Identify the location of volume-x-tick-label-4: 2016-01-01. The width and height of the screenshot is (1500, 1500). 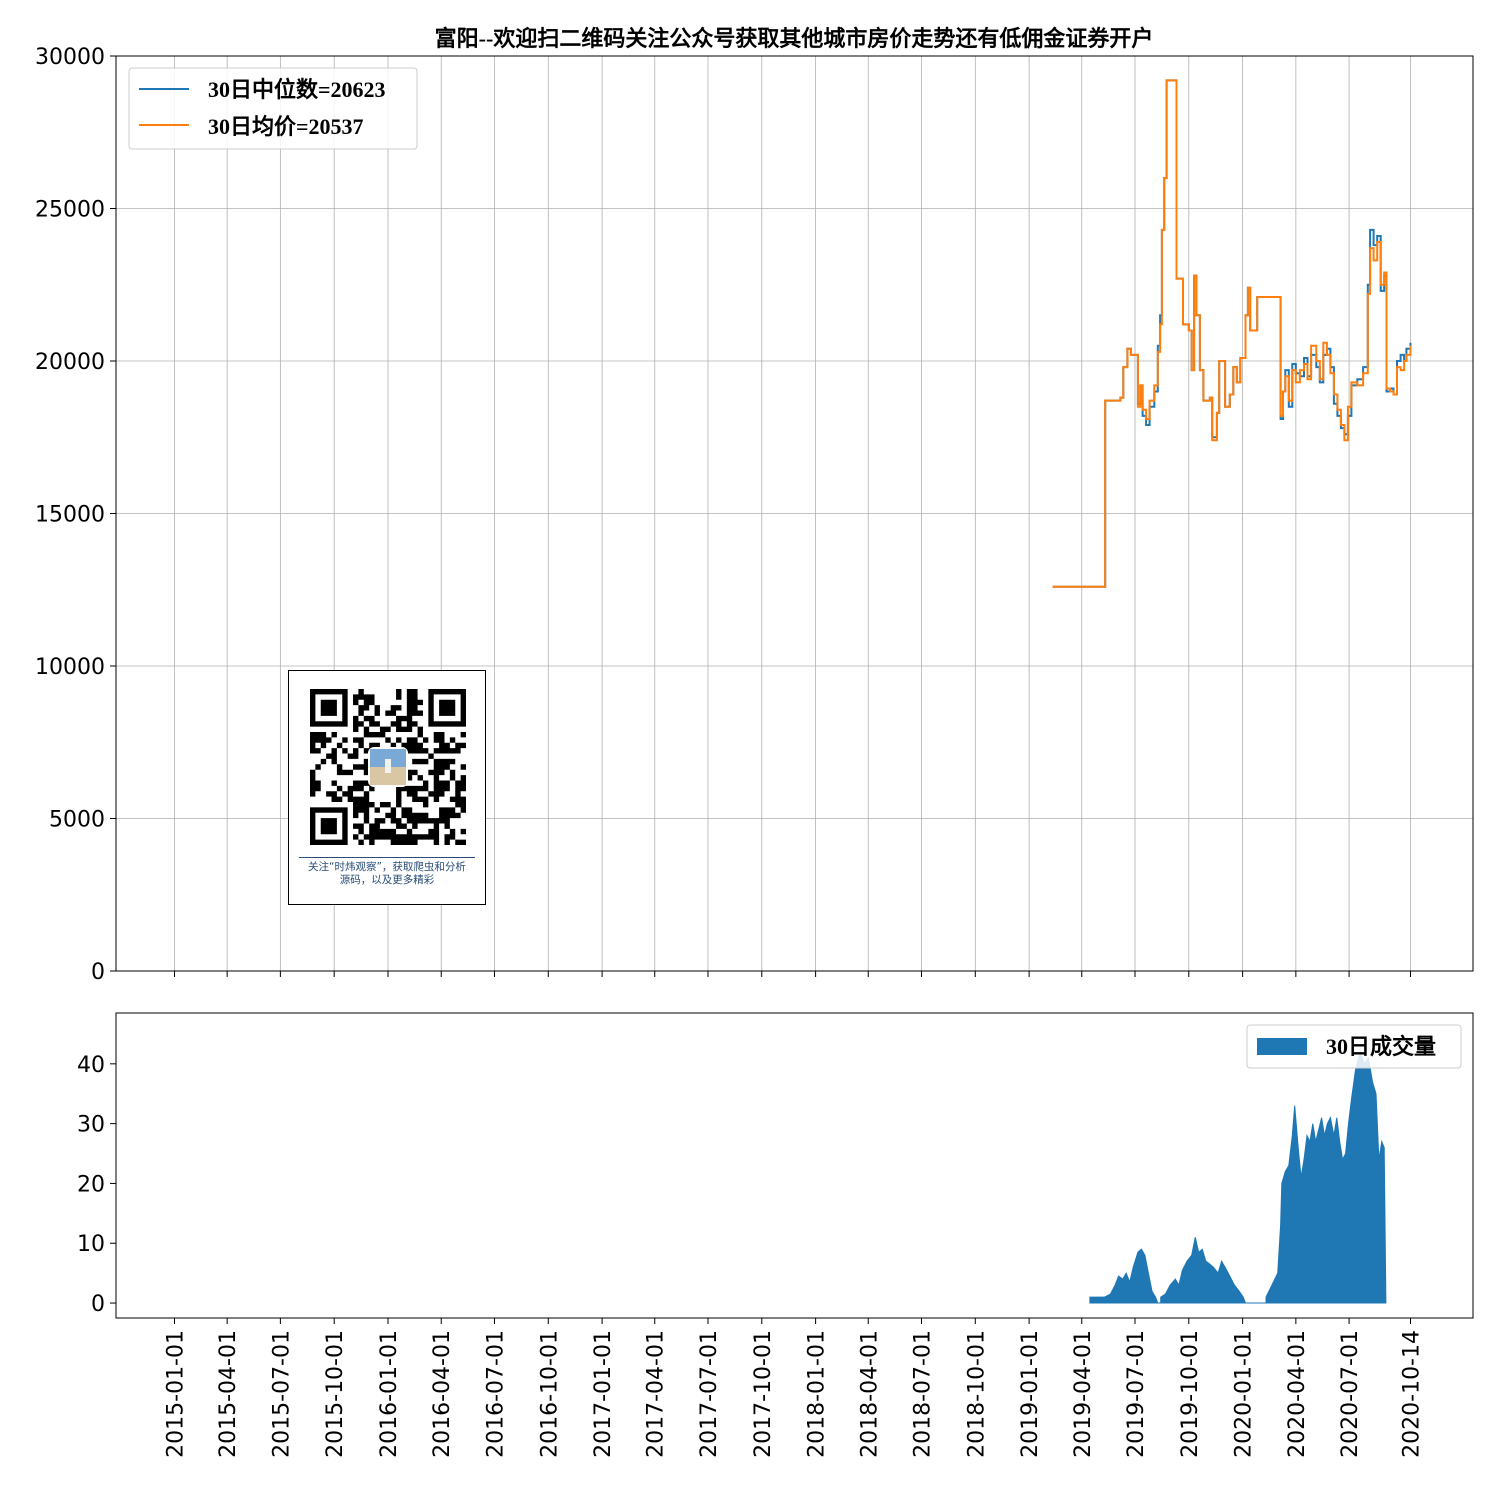
(389, 1394).